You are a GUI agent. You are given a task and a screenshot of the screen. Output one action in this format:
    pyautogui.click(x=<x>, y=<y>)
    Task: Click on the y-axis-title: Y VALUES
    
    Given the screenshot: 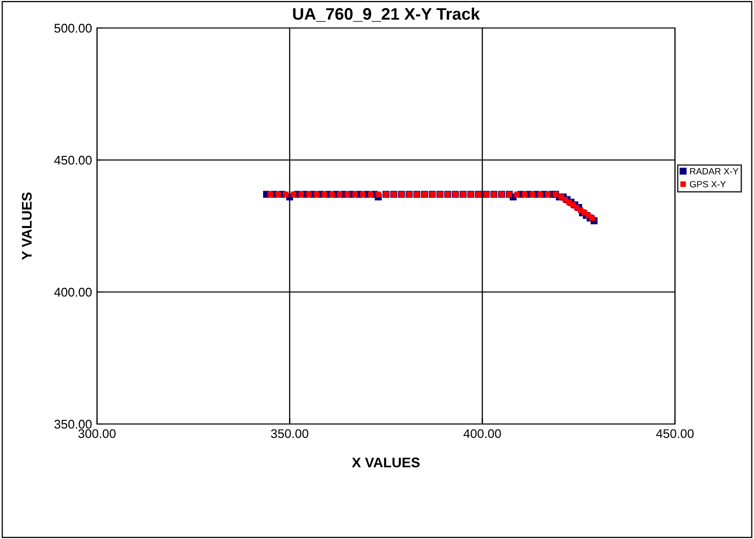 What is the action you would take?
    pyautogui.click(x=27, y=226)
    